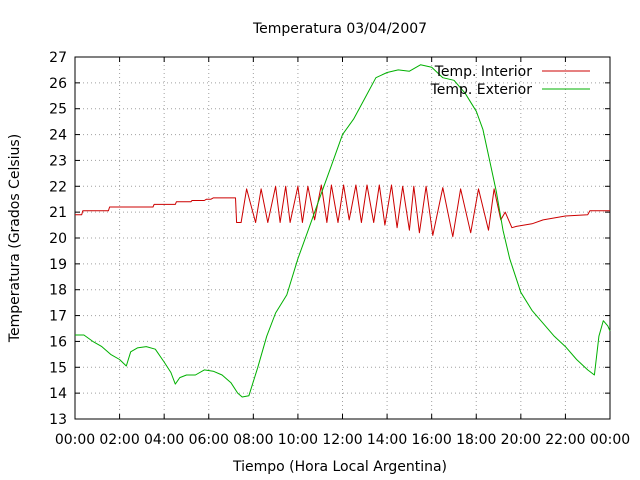 This screenshot has height=480, width=640. I want to click on x-axis-label: Tiempo (Hora Local Argentina), so click(339, 467).